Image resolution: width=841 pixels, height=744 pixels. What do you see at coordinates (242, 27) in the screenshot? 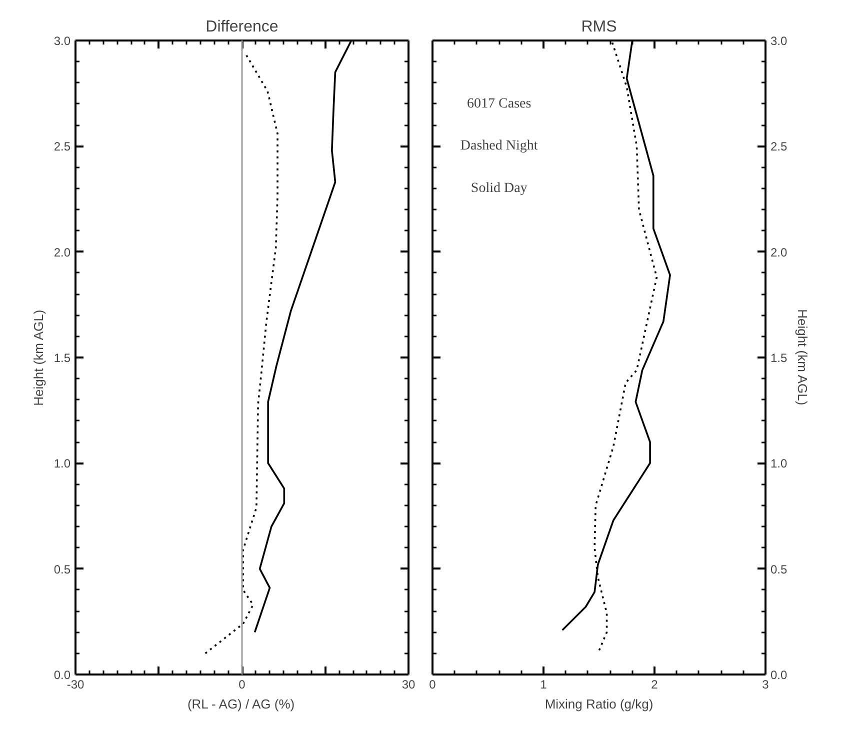
I see `chart-title: Difference` at bounding box center [242, 27].